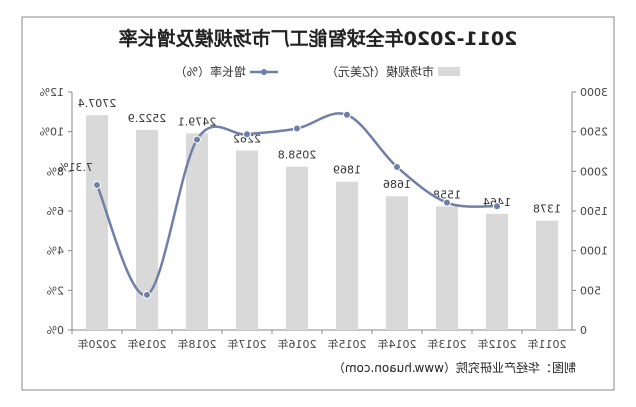  Describe the element at coordinates (594, 211) in the screenshot. I see `left-tick-label: 1500` at that location.